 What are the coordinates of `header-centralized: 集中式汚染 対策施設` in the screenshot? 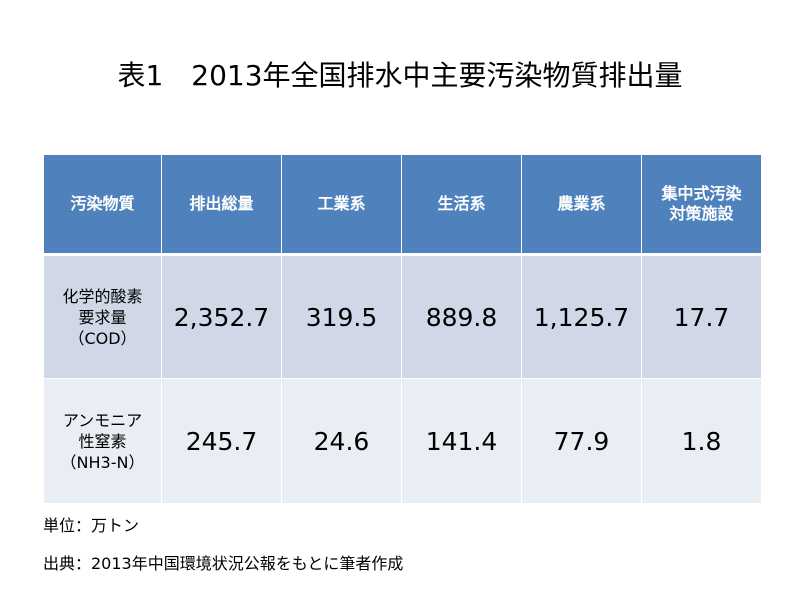 It's located at (701, 205).